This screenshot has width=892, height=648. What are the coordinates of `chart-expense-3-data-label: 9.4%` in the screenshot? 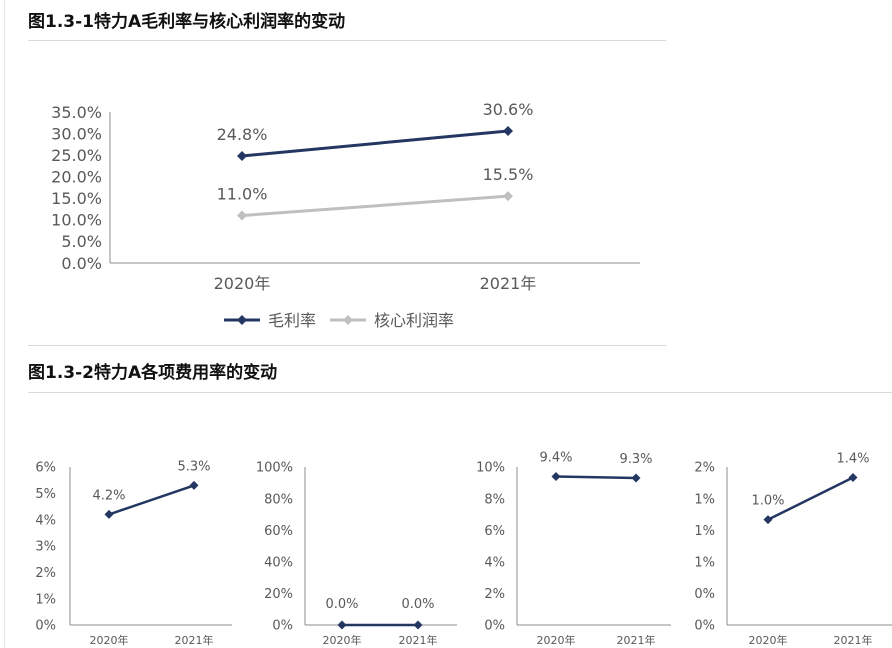 It's located at (555, 457).